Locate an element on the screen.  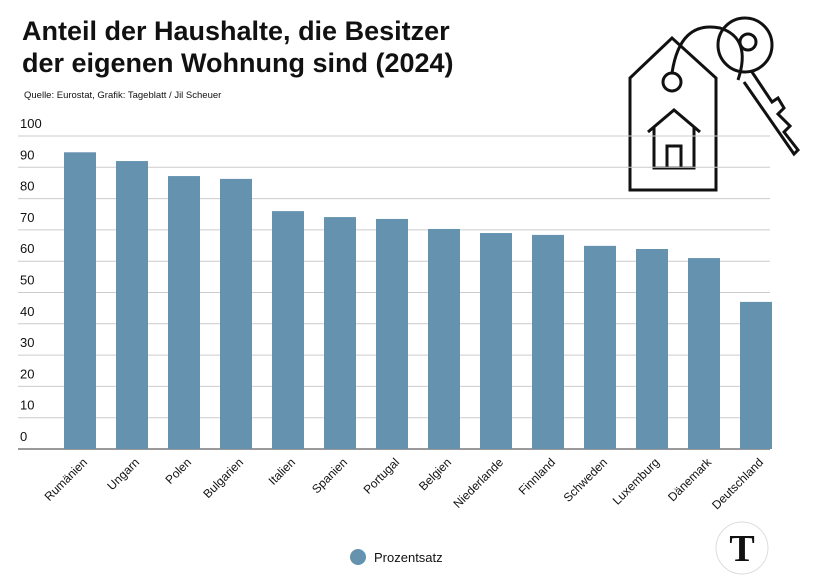
y-tick-label: 70 is located at coordinates (27, 217).